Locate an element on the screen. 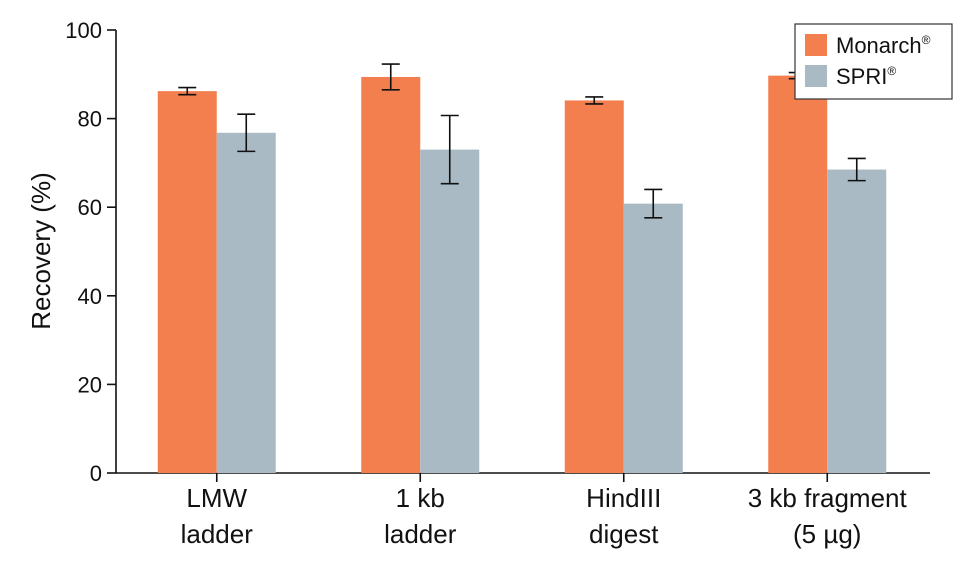 This screenshot has width=975, height=564. y-tick-label: 60 is located at coordinates (90, 207).